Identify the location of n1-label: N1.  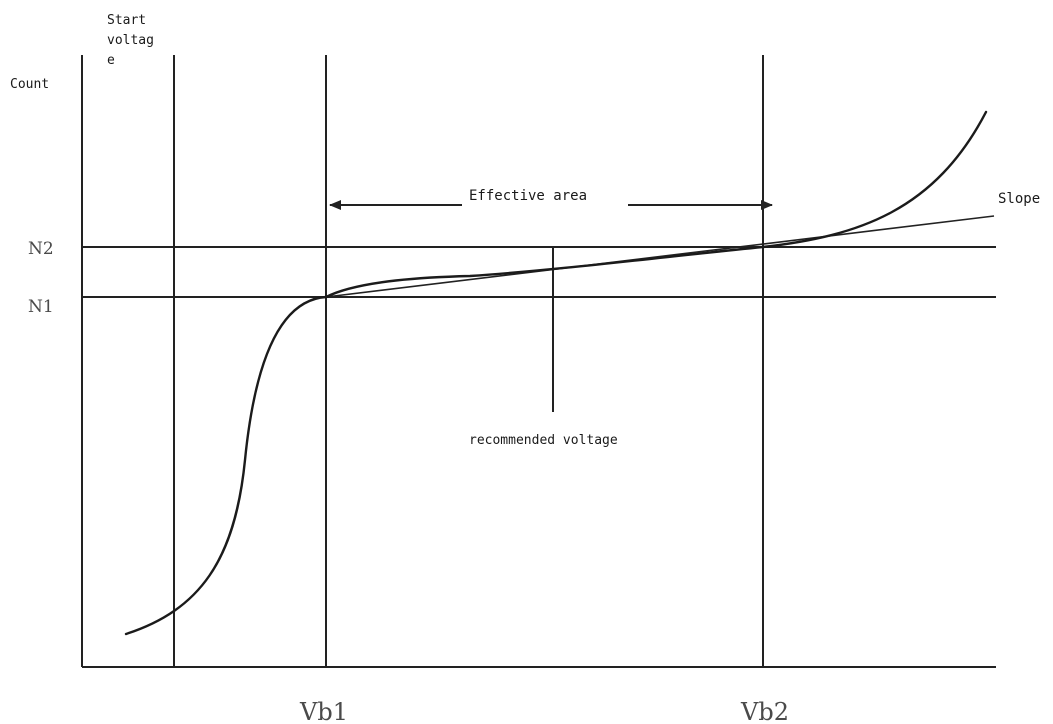
(41, 307).